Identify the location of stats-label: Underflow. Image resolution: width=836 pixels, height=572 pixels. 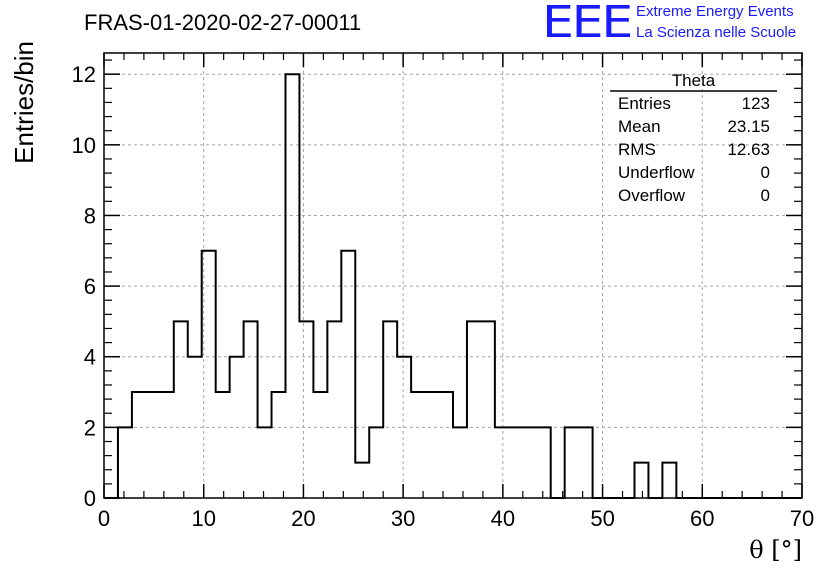
(656, 172).